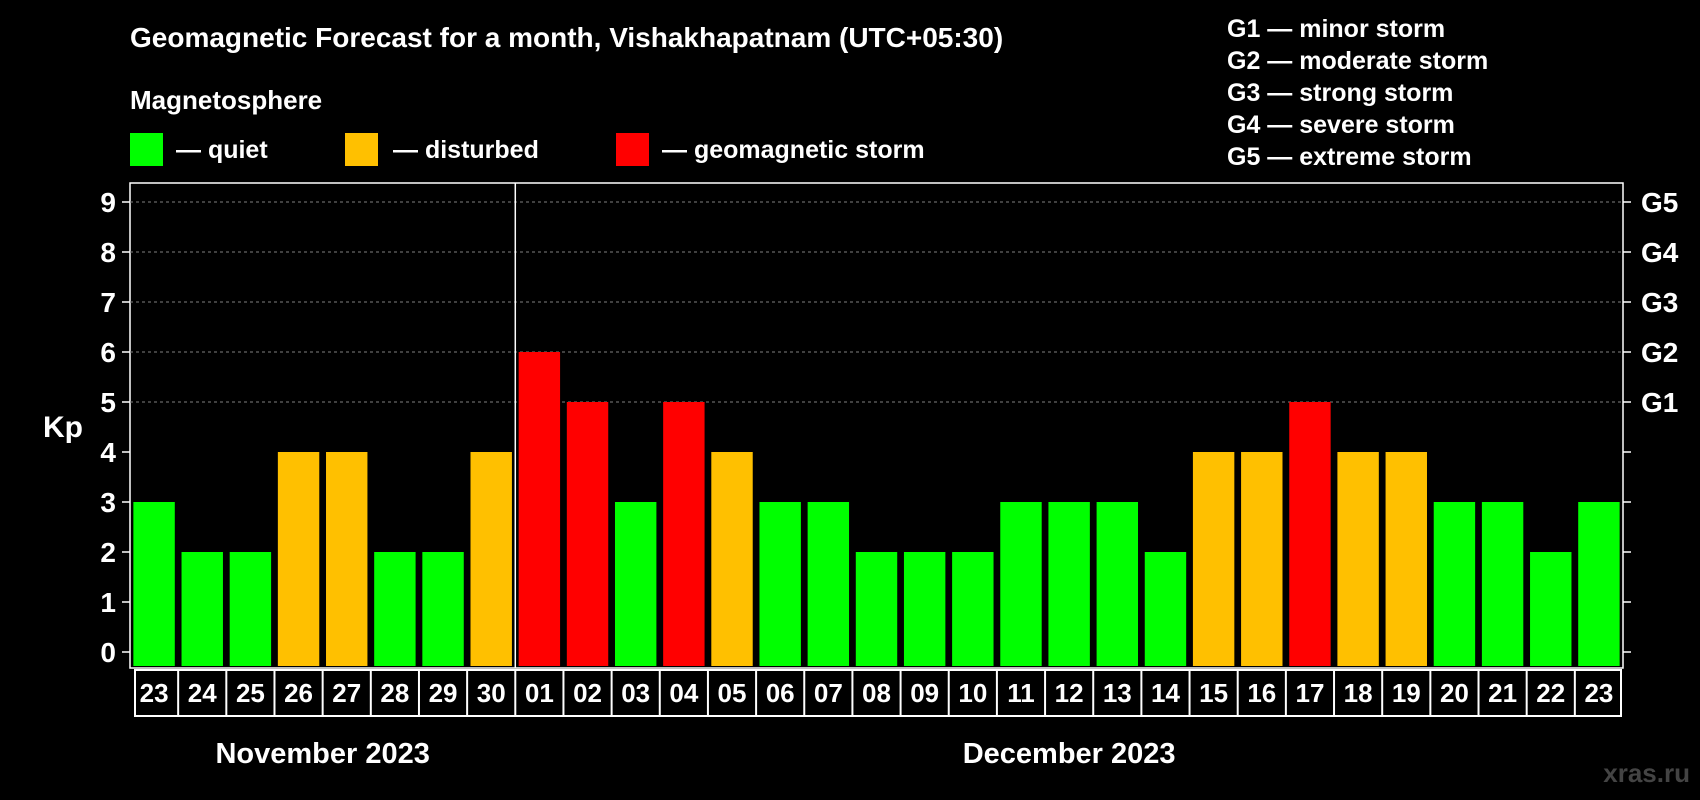 The height and width of the screenshot is (800, 1700). I want to click on right-axis-label-g5: G5, so click(1659, 202).